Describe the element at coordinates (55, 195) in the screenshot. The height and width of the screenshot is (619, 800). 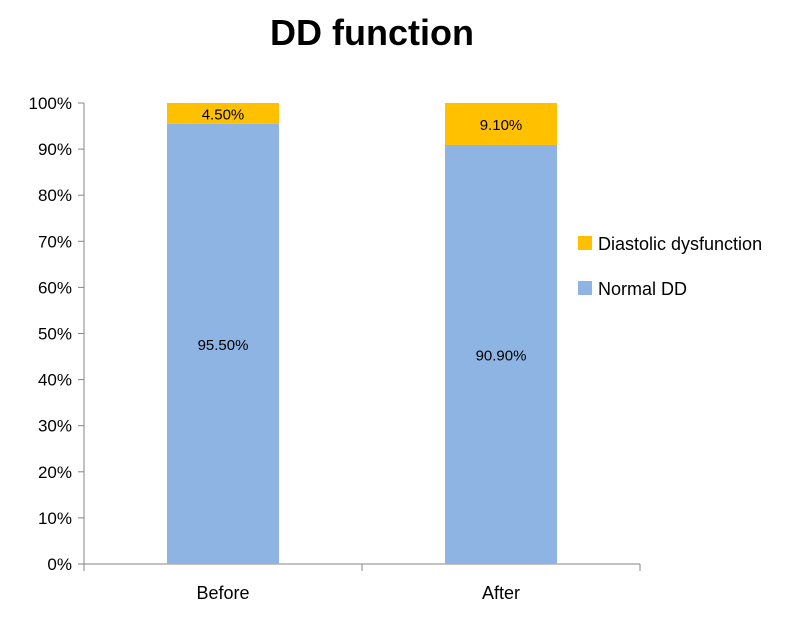
I see `y-tick-label: 80%` at that location.